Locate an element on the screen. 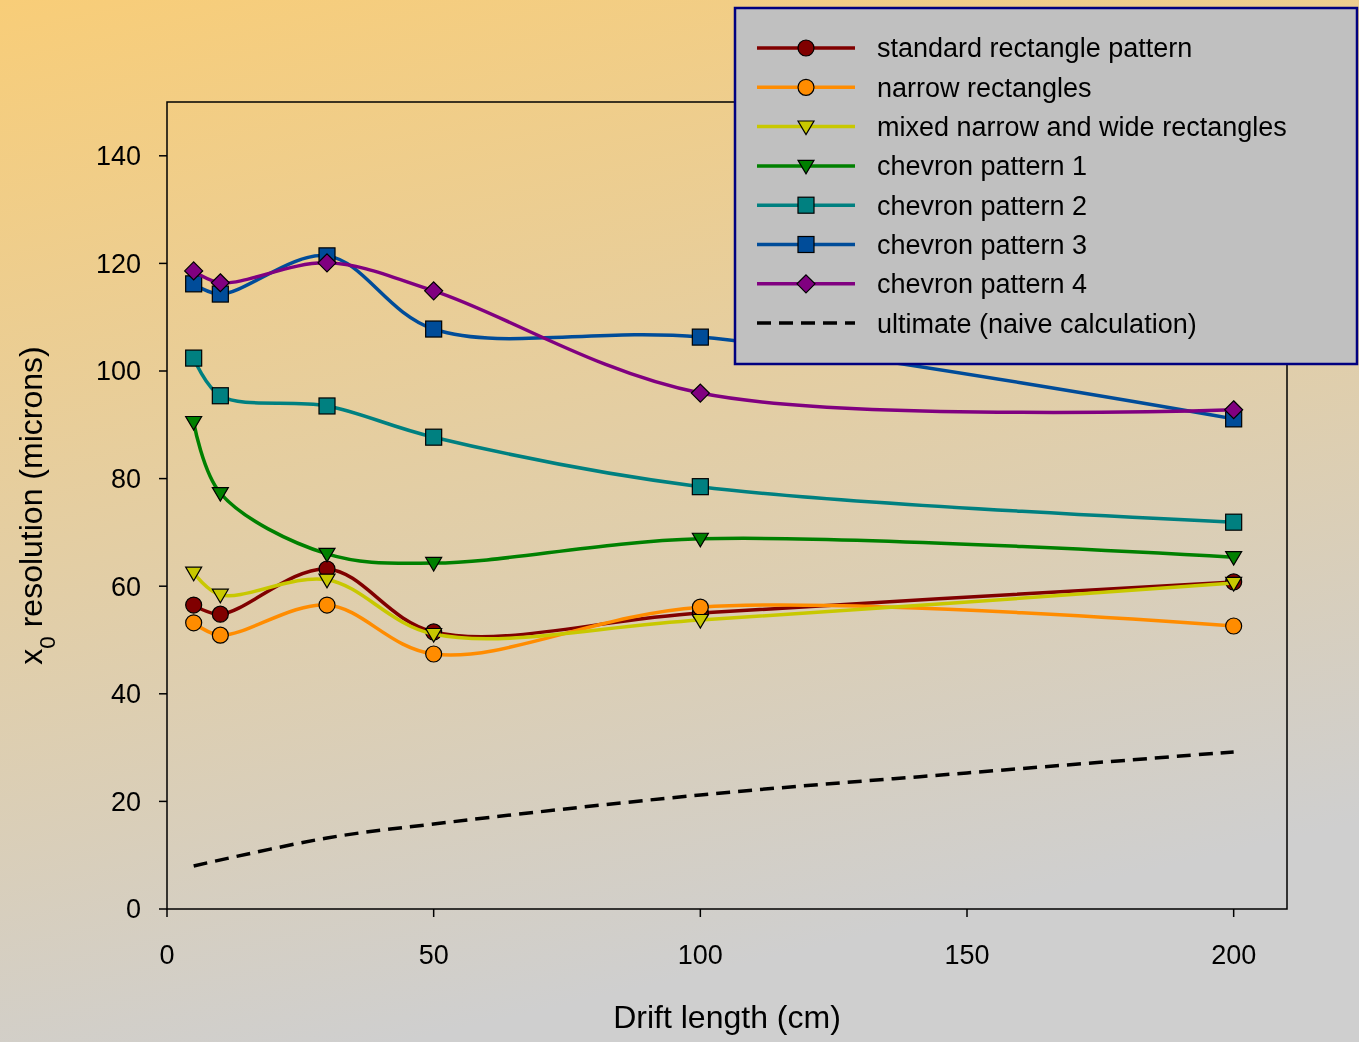 Image resolution: width=1359 pixels, height=1042 pixels. y-tick-label: 140 is located at coordinates (118, 156).